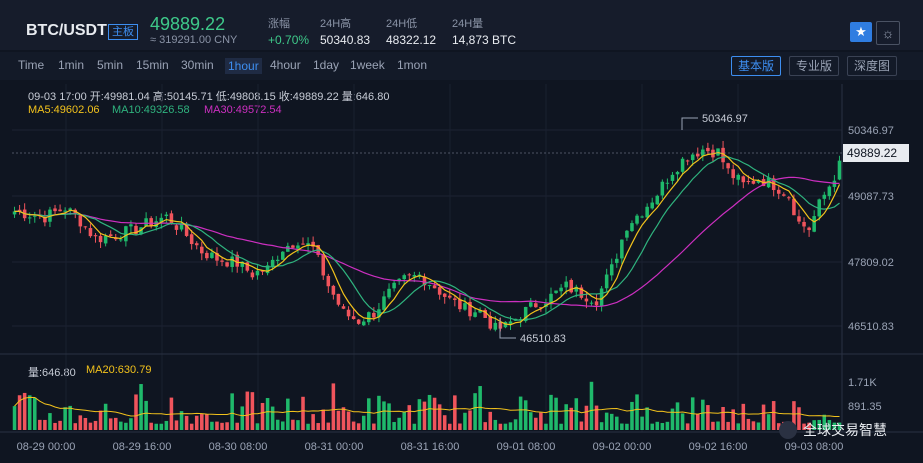 The height and width of the screenshot is (463, 923). What do you see at coordinates (367, 65) in the screenshot?
I see `timeframe-1week: 1week` at bounding box center [367, 65].